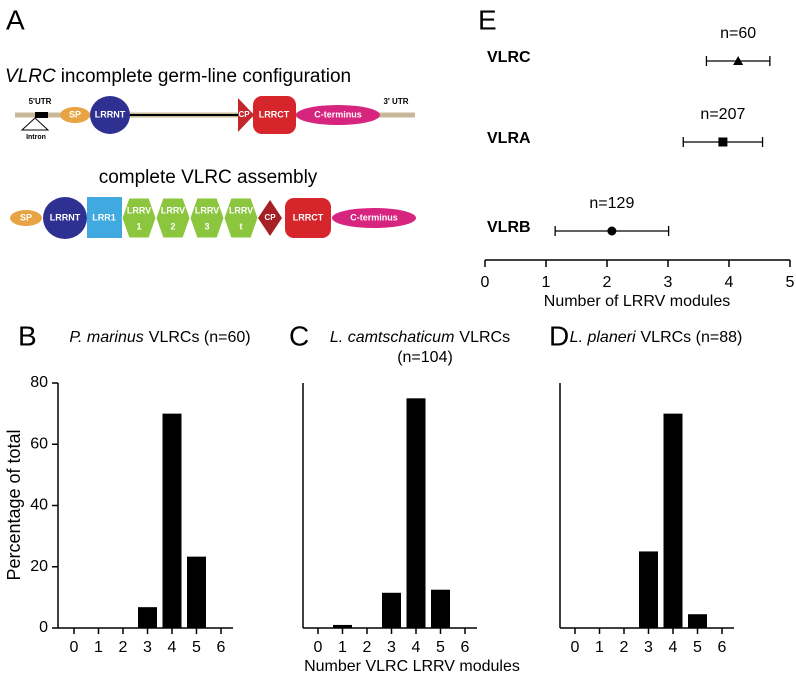  I want to click on x-axis-label: Number of LRRV modules, so click(637, 301).